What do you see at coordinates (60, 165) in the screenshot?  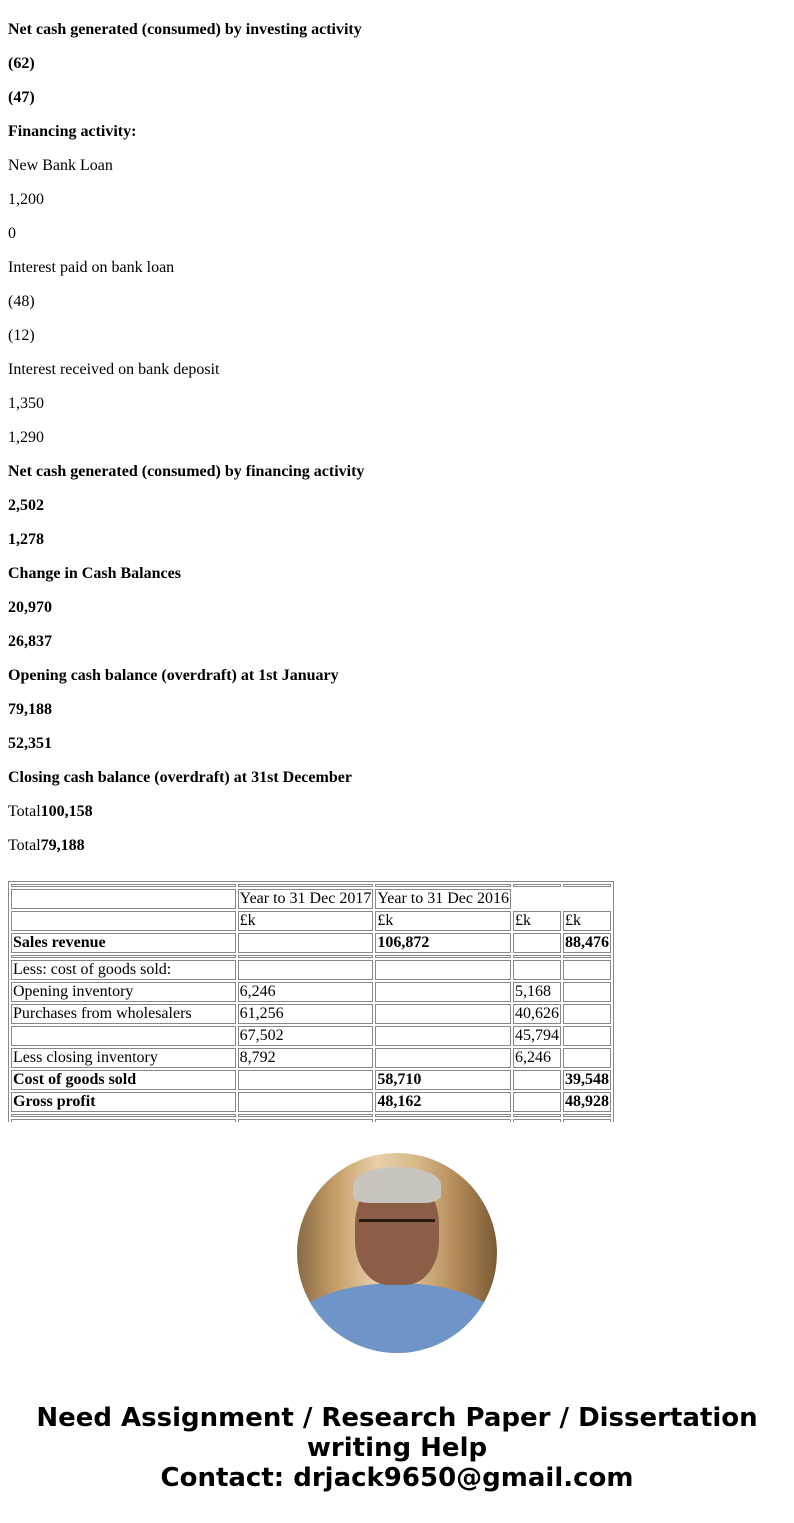 I see `text-value: New Bank Loan` at bounding box center [60, 165].